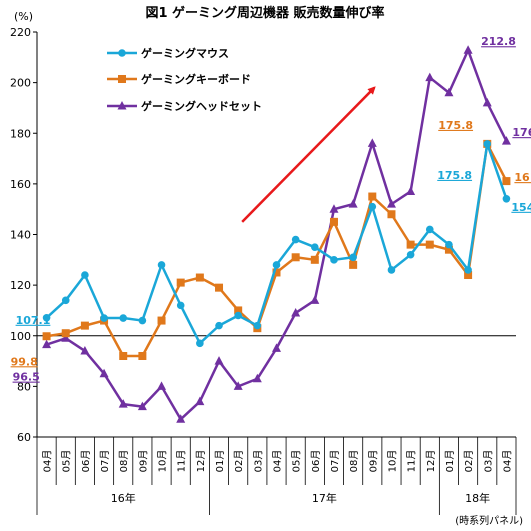 The height and width of the screenshot is (531, 531). I want to click on y-tick-label: 140, so click(20, 235).